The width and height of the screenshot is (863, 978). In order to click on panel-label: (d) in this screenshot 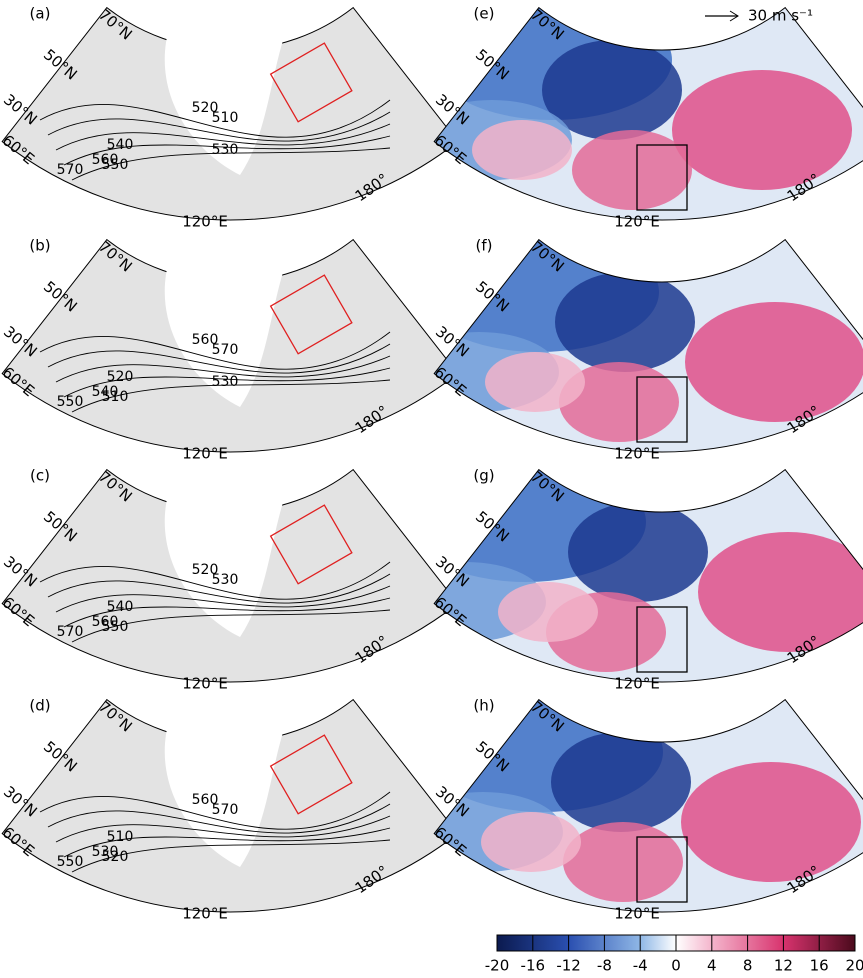, I will do `click(39, 706)`.